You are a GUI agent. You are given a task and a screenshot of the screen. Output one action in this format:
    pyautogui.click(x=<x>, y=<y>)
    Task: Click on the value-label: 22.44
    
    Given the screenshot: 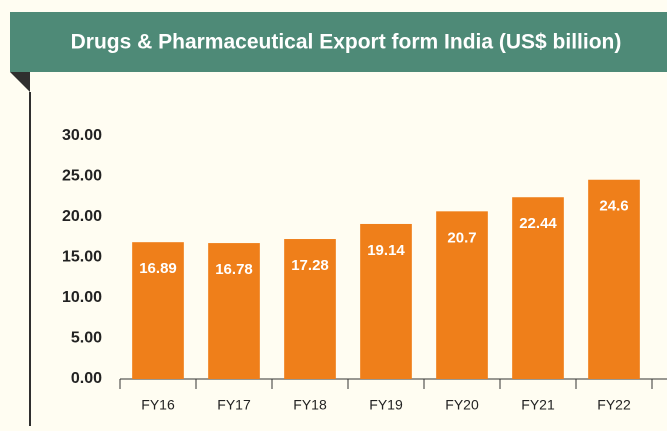 What is the action you would take?
    pyautogui.click(x=538, y=223)
    